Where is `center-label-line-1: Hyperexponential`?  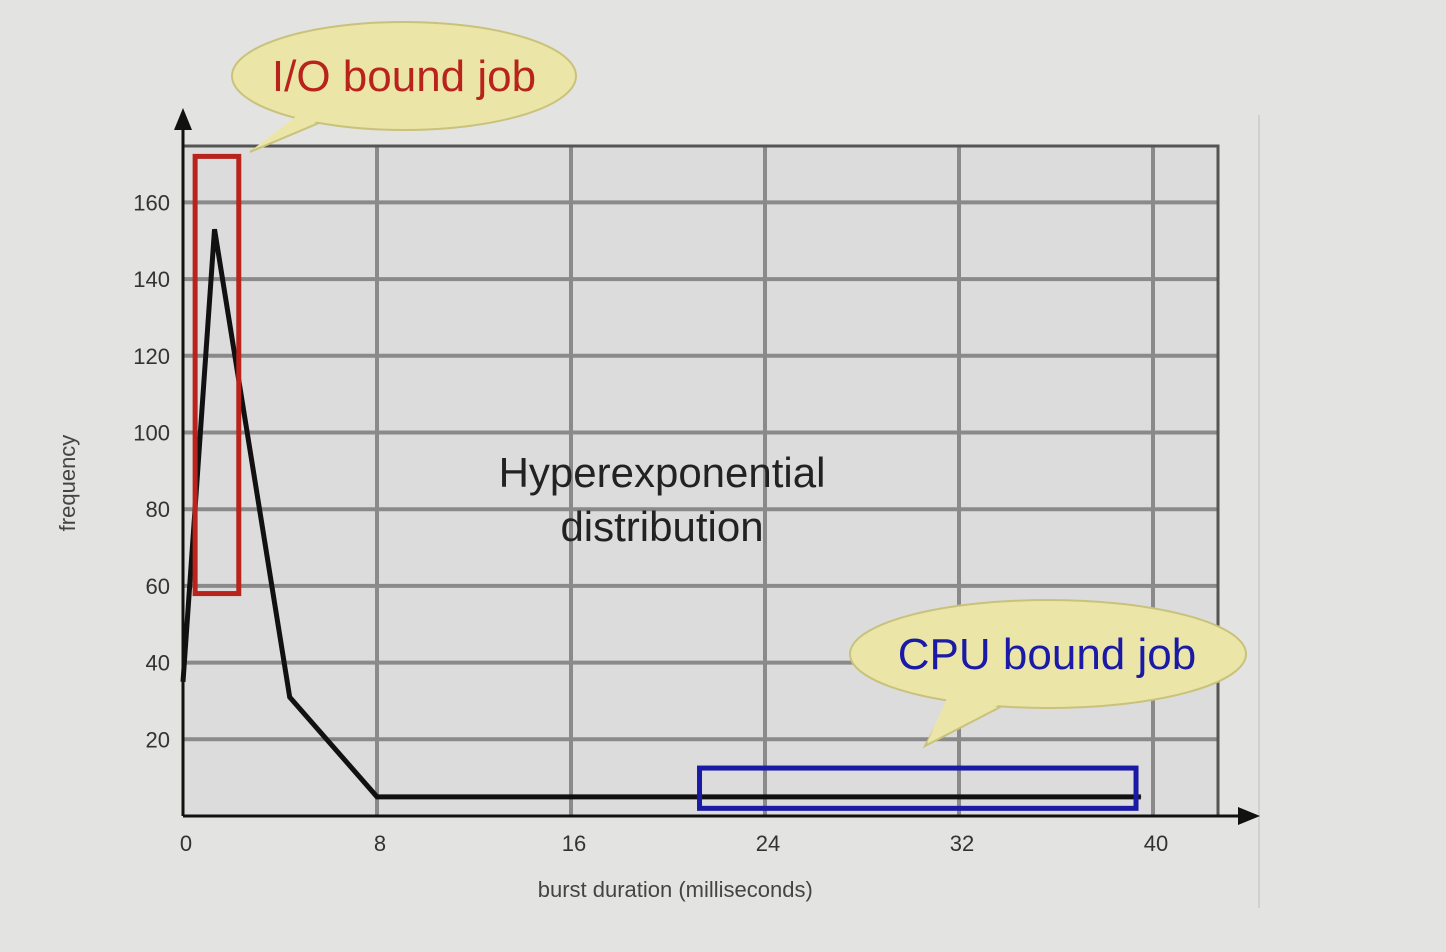
center-label-line-1: Hyperexponential is located at coordinates (662, 472).